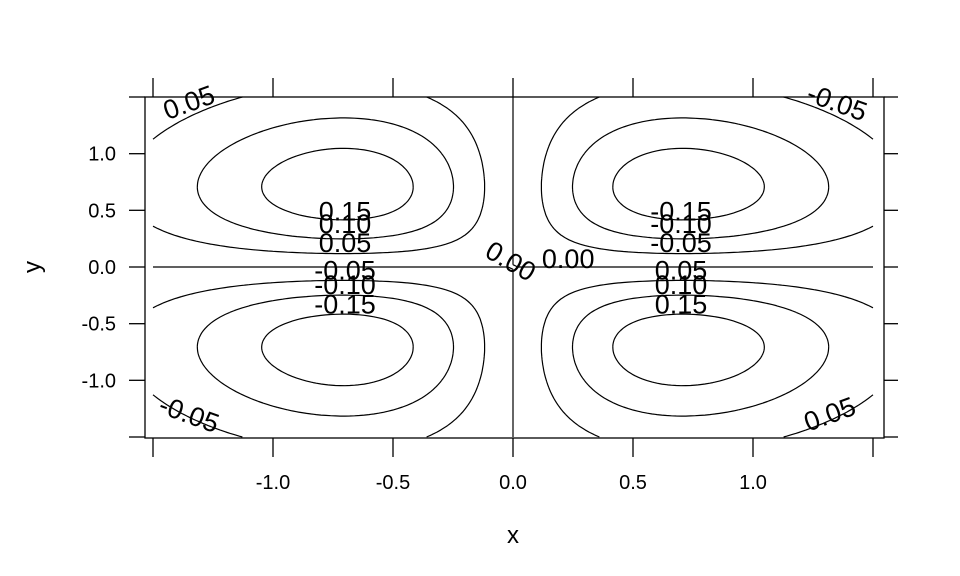  Describe the element at coordinates (102, 211) in the screenshot. I see `y-tick-label: 0.5` at that location.